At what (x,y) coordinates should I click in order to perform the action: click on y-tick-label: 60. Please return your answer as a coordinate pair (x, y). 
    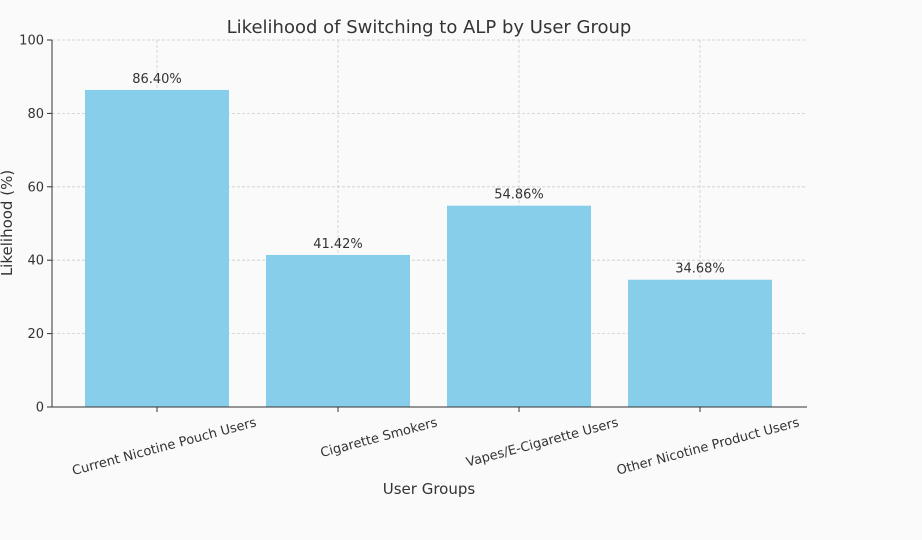
    Looking at the image, I should click on (35, 187).